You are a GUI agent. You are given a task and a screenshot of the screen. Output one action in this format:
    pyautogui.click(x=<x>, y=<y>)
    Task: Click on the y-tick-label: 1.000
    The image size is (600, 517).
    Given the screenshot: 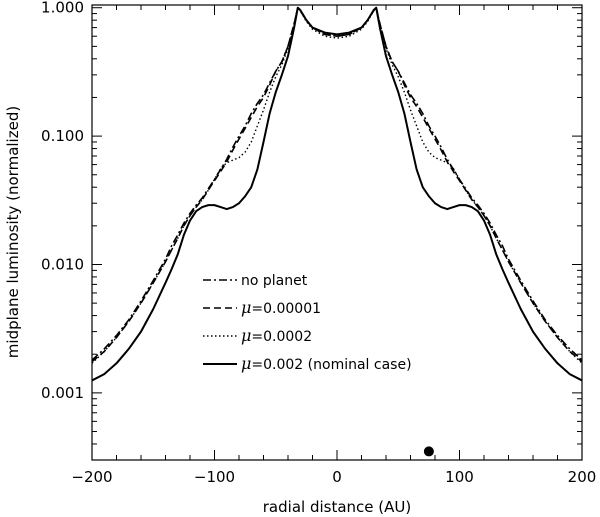 What is the action you would take?
    pyautogui.click(x=62, y=8)
    